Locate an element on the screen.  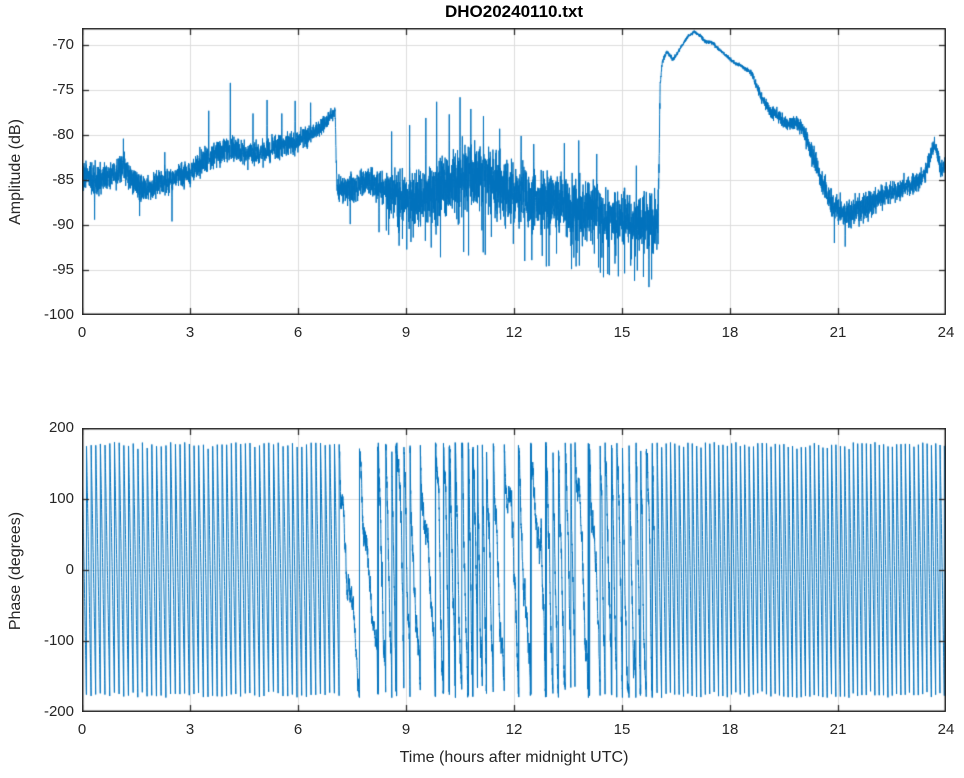
time-x-axis-label: Time (hours after midnight UTC) is located at coordinates (514, 757).